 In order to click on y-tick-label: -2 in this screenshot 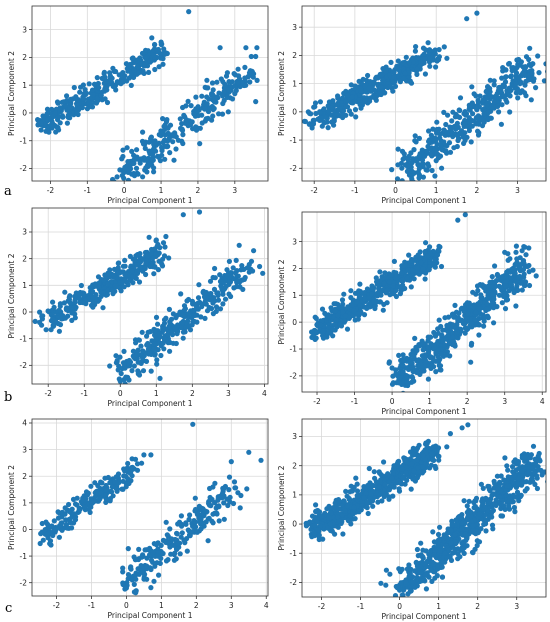, I will do `click(294, 376)`.